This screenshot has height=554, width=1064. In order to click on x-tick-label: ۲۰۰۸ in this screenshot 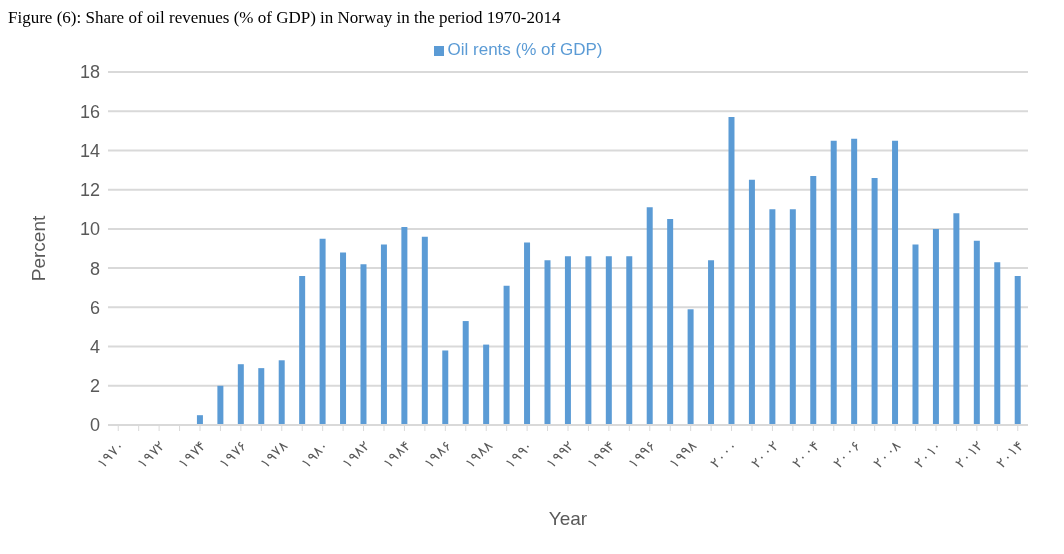, I will do `click(887, 453)`.